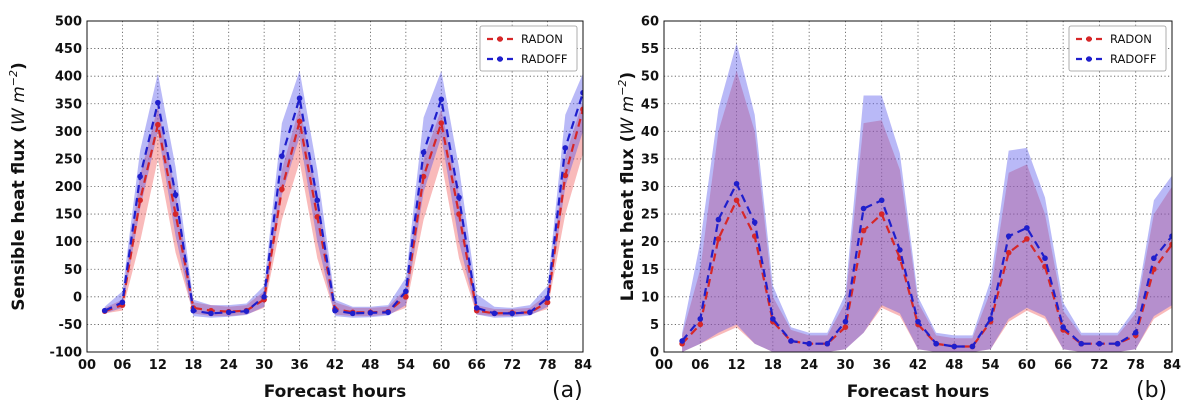 The image size is (1182, 404). Describe the element at coordinates (954, 365) in the screenshot. I see `x-tick-label: 48` at that location.